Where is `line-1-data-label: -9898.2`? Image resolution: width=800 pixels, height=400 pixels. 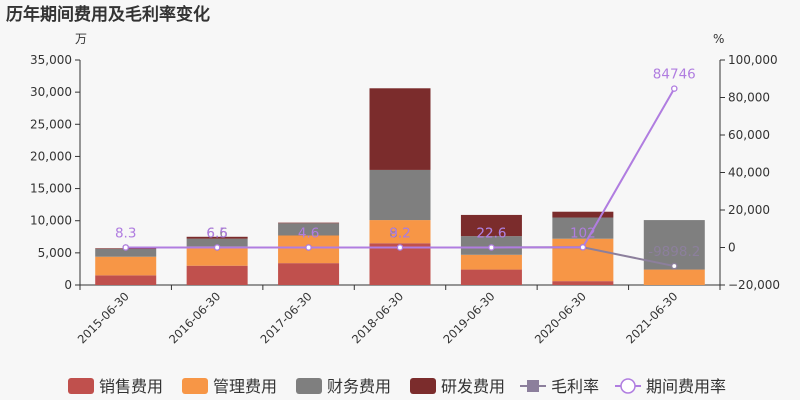 line-1-data-label: -9898.2 is located at coordinates (674, 252).